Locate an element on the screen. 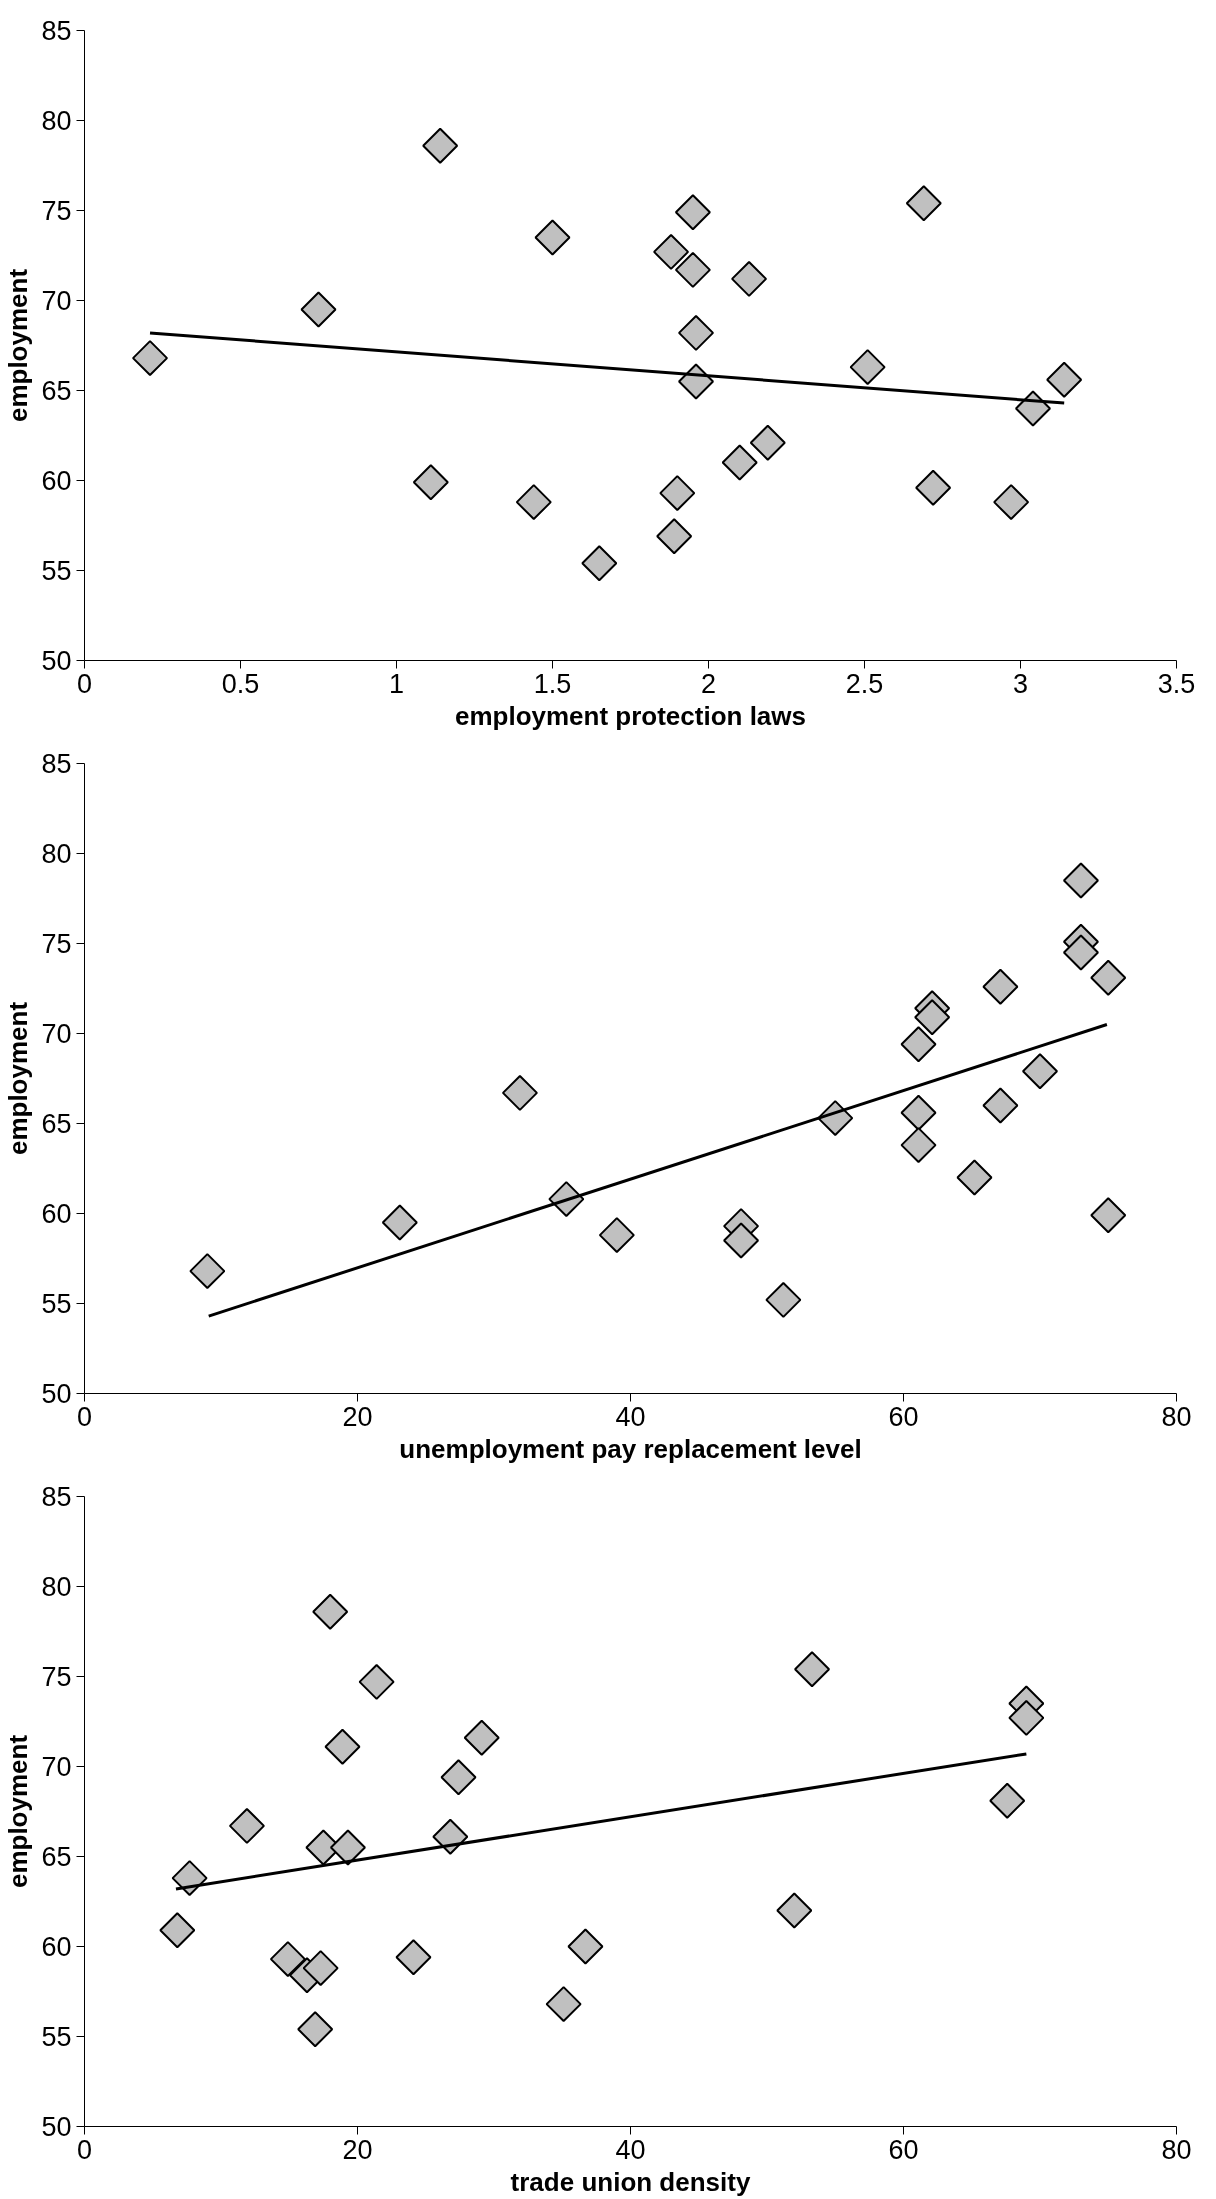 This screenshot has width=1216, height=2199. x-tick-label: 1.5 is located at coordinates (552, 683).